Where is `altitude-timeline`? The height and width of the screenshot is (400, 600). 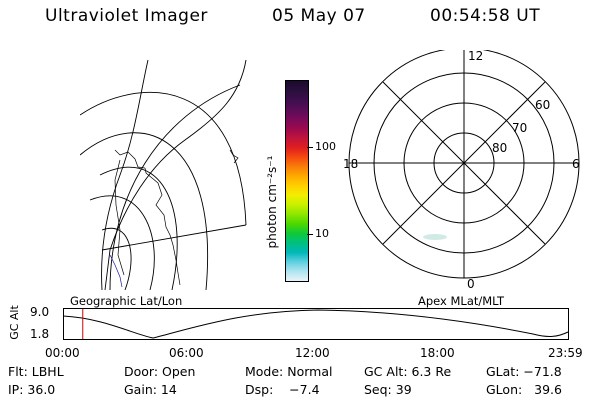
altitude-timeline is located at coordinates (316, 324).